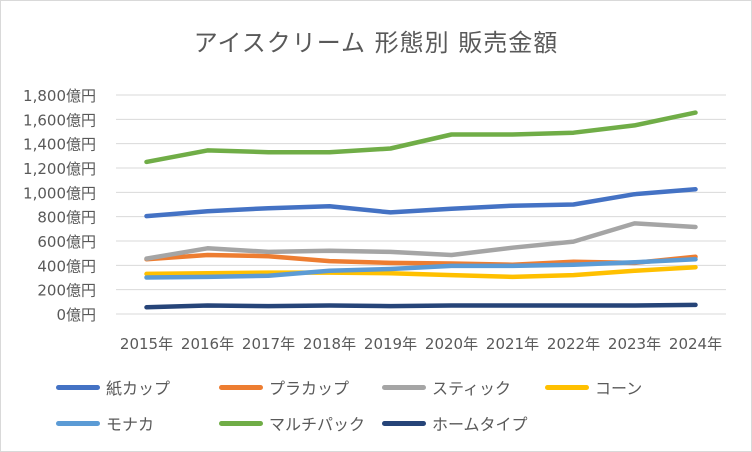 The width and height of the screenshot is (752, 452). Describe the element at coordinates (390, 344) in the screenshot. I see `x-tick-label: 2019年` at that location.